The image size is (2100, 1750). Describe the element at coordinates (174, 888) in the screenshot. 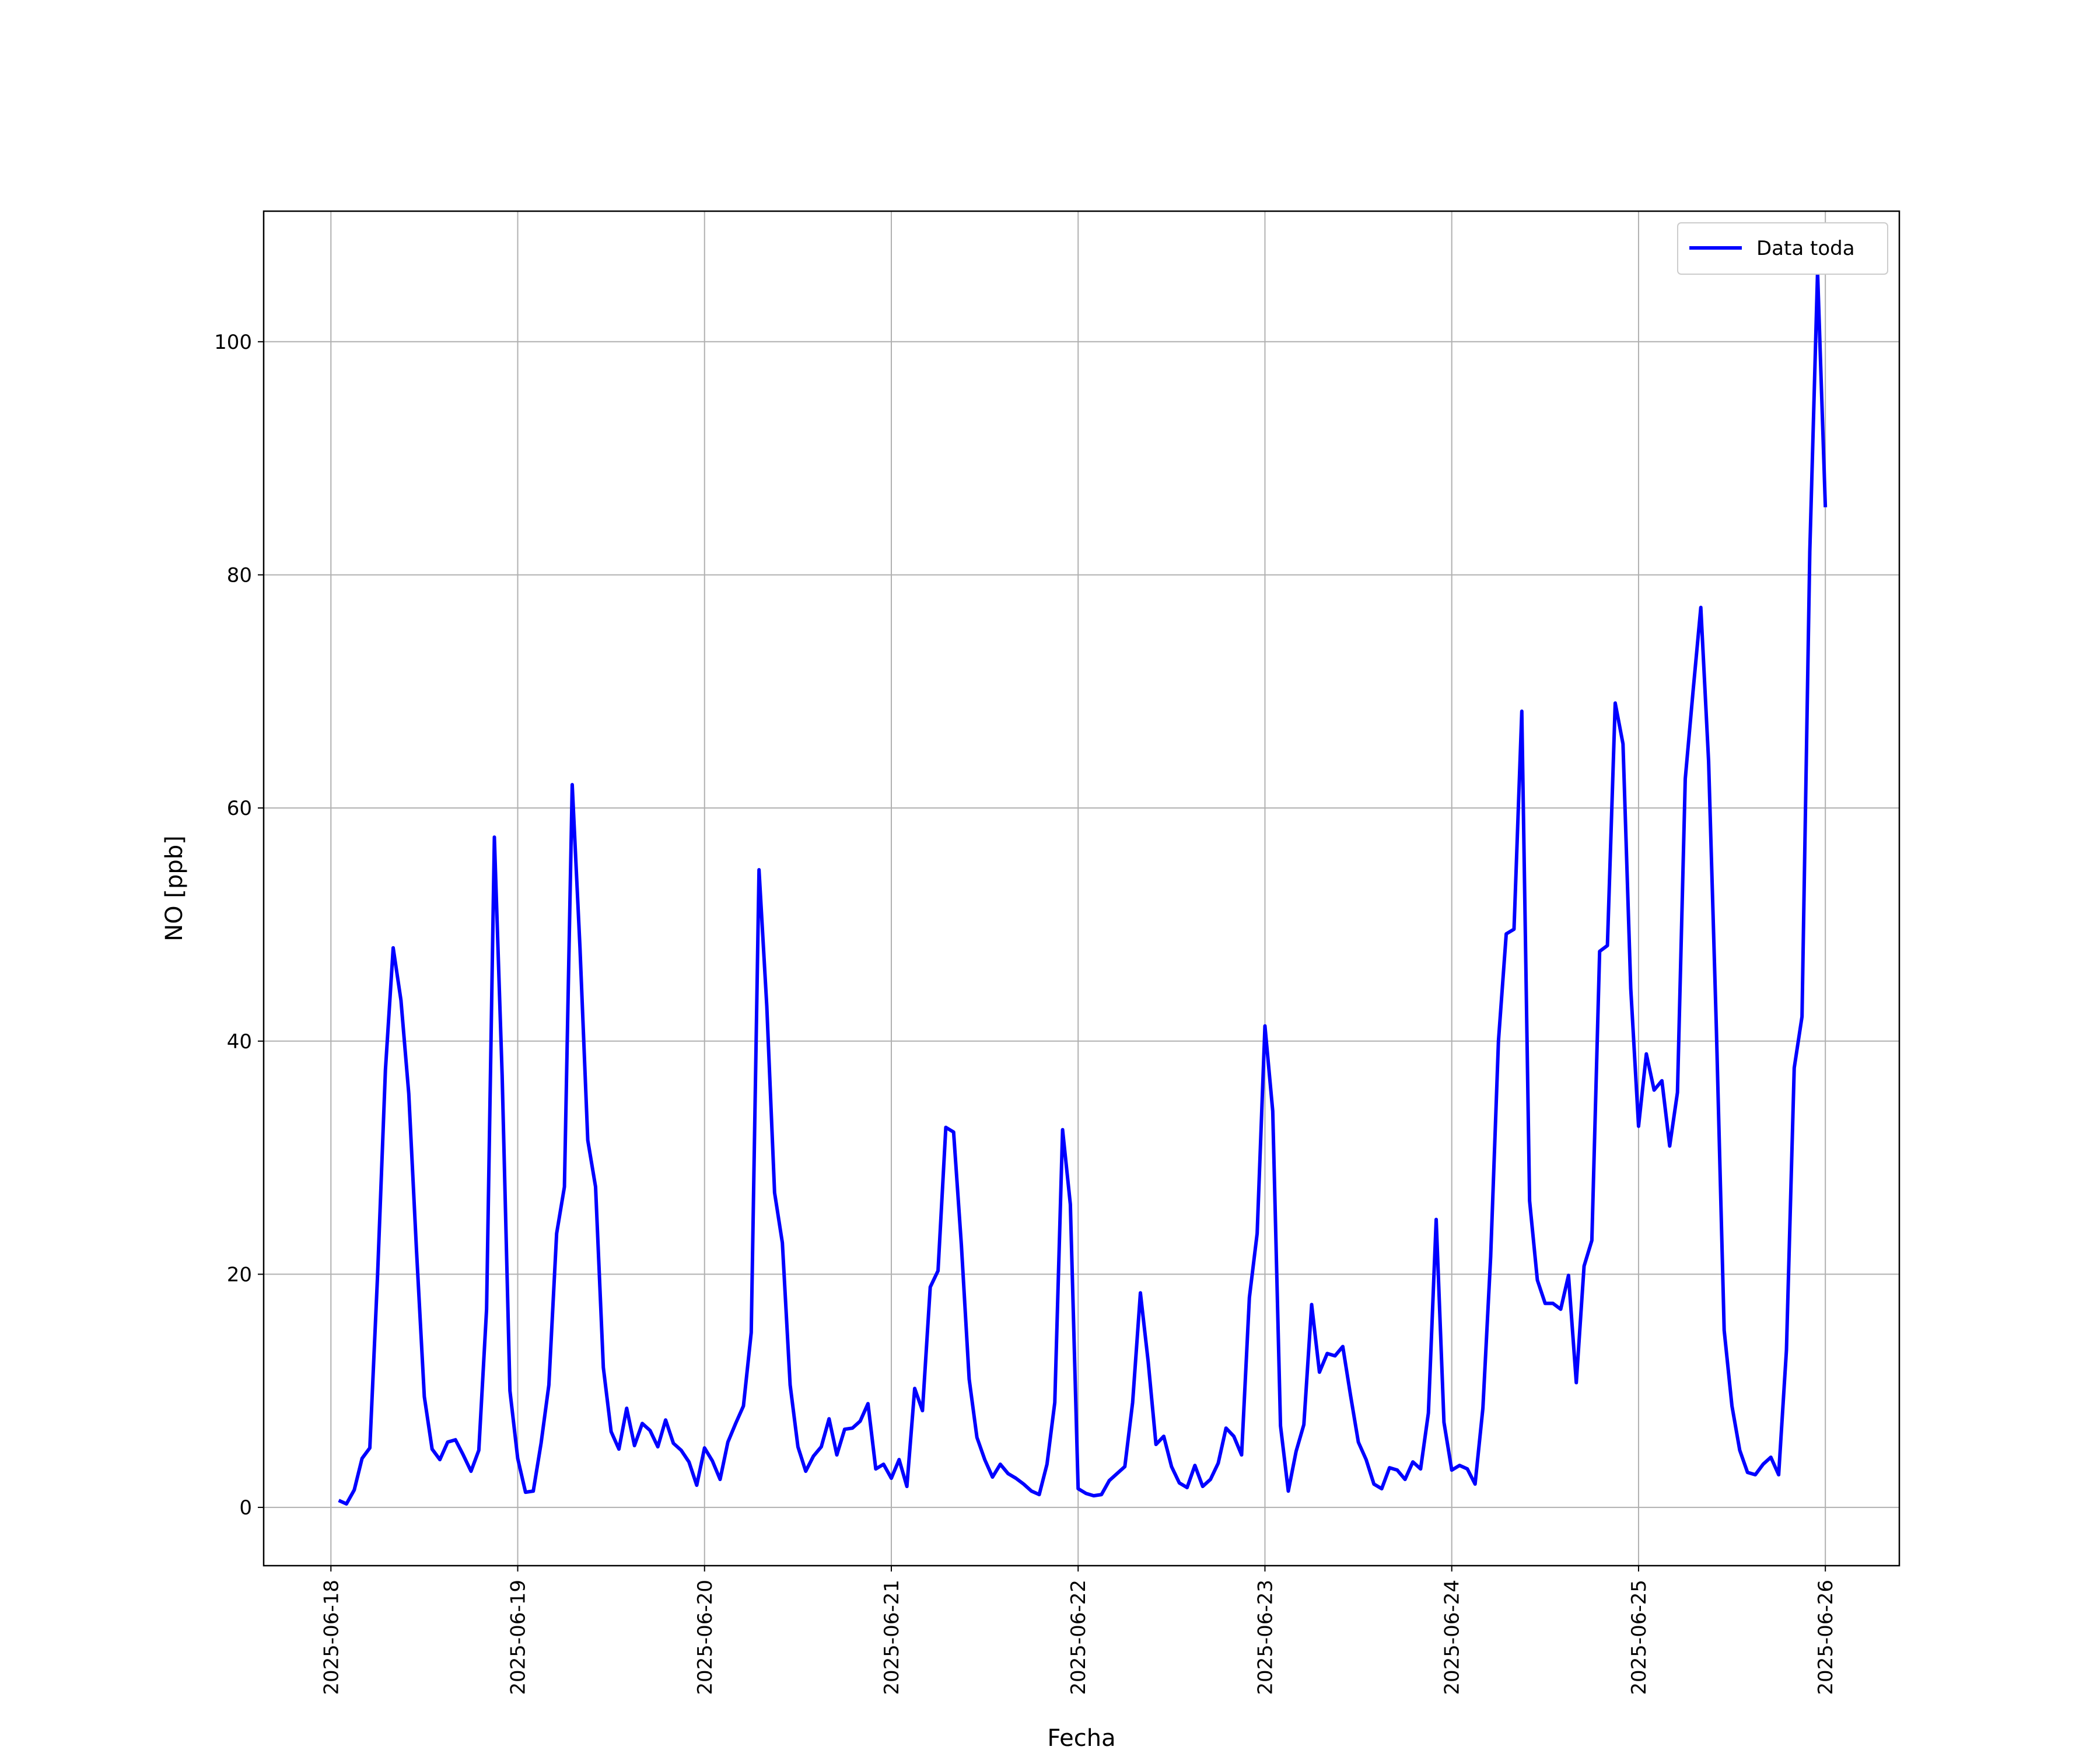

I see `y-axis-label: NO [ppb]` at that location.